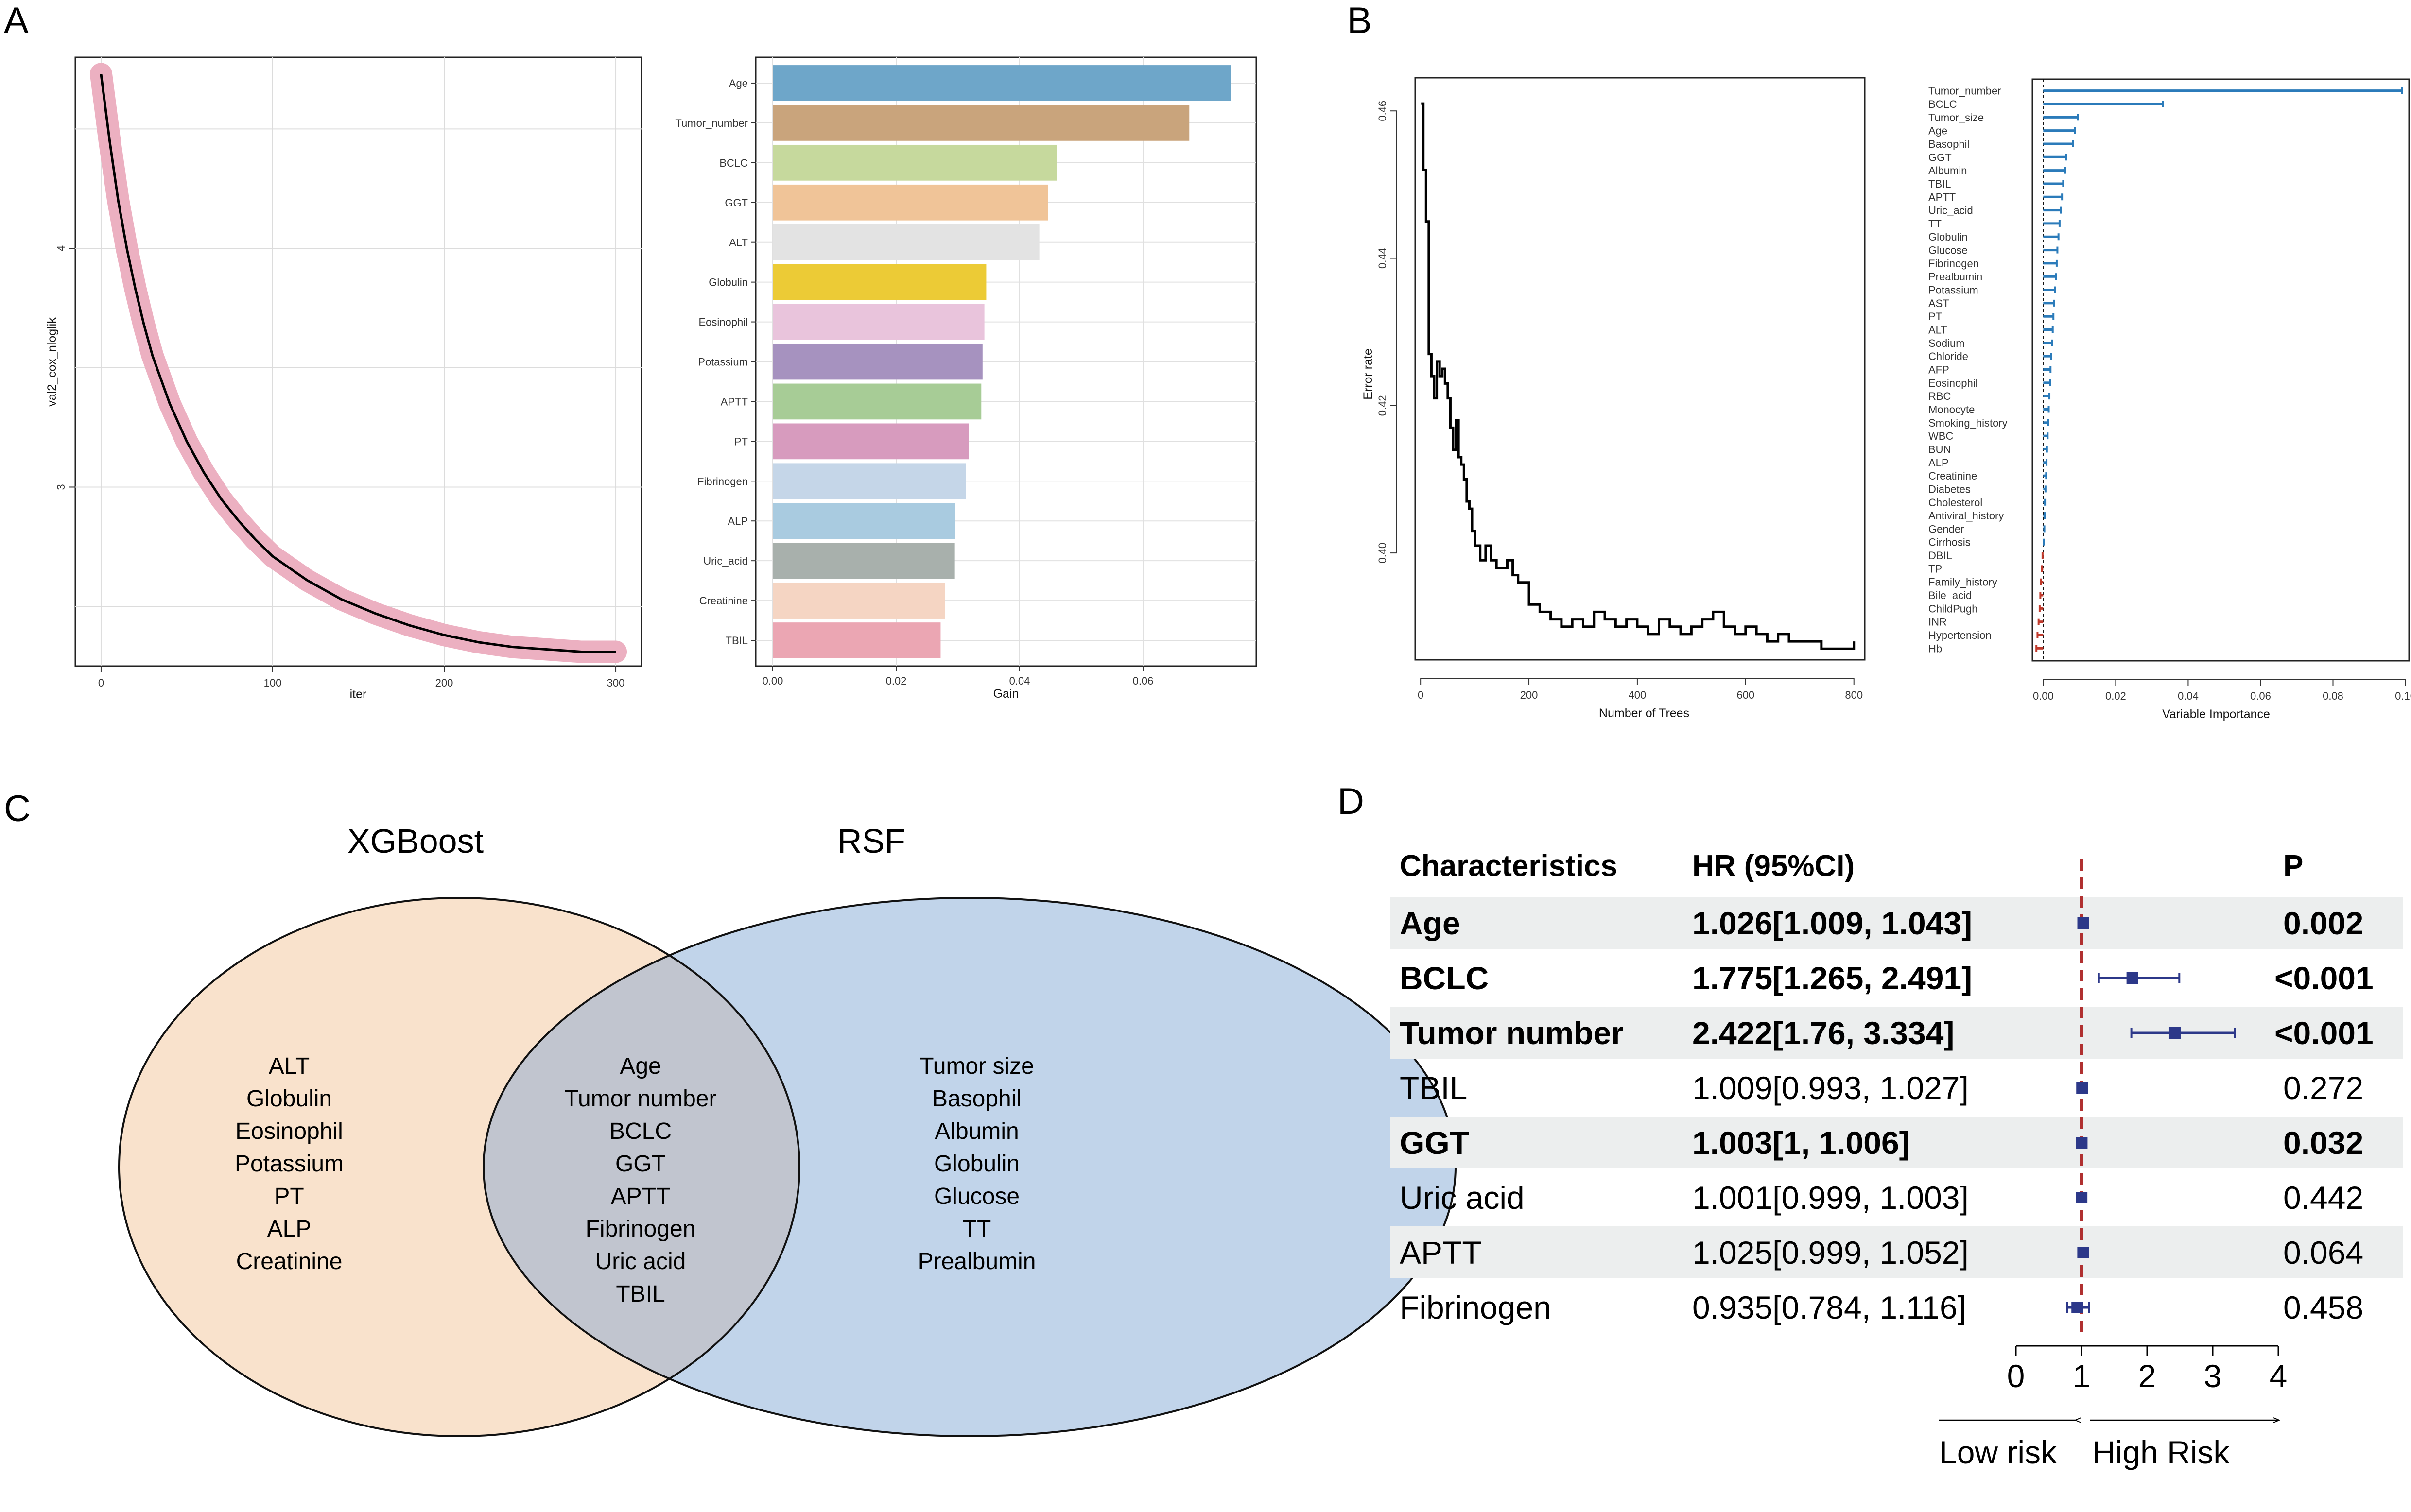 This screenshot has height=1512, width=2411. Describe the element at coordinates (2333, 696) in the screenshot. I see `vimp-xtick-label: 0.08` at that location.